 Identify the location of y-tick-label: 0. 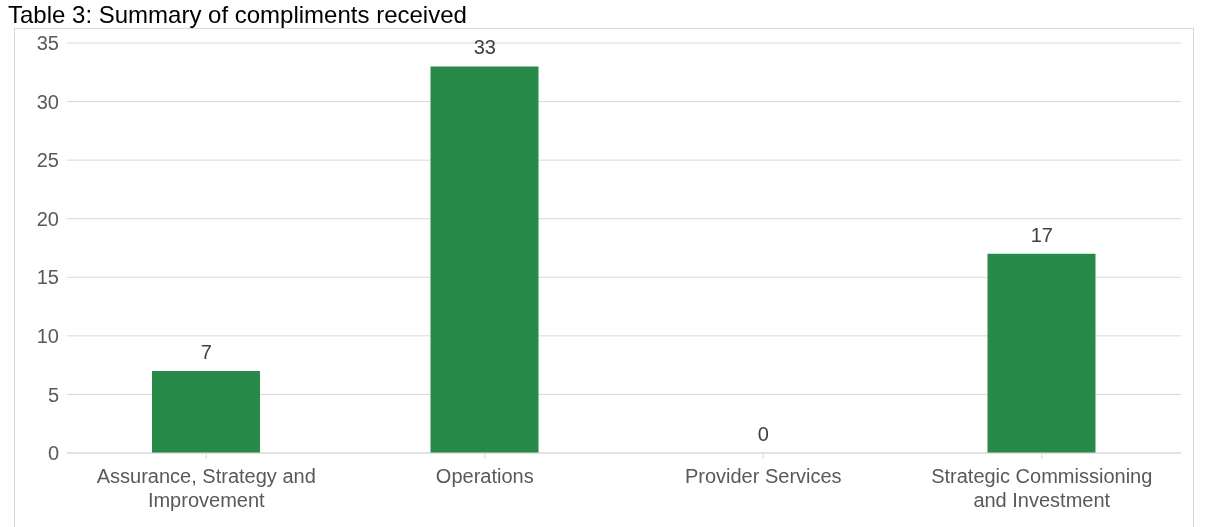
(53, 453).